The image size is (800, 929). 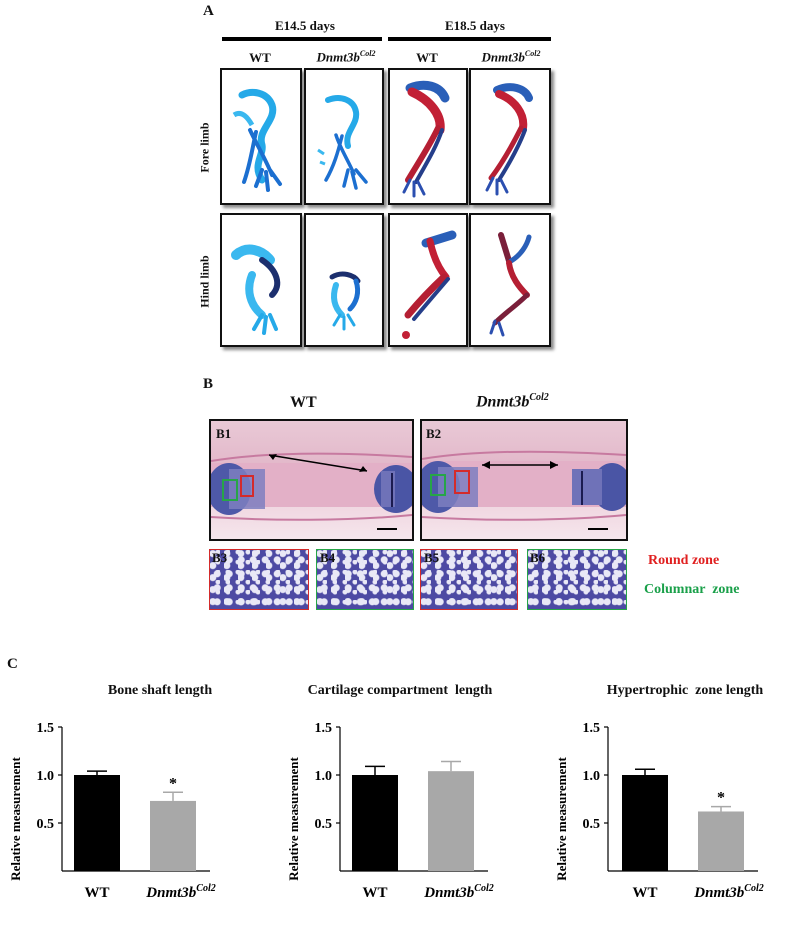 What do you see at coordinates (204, 281) in the screenshot?
I see `row-label-hind: Hind limb` at bounding box center [204, 281].